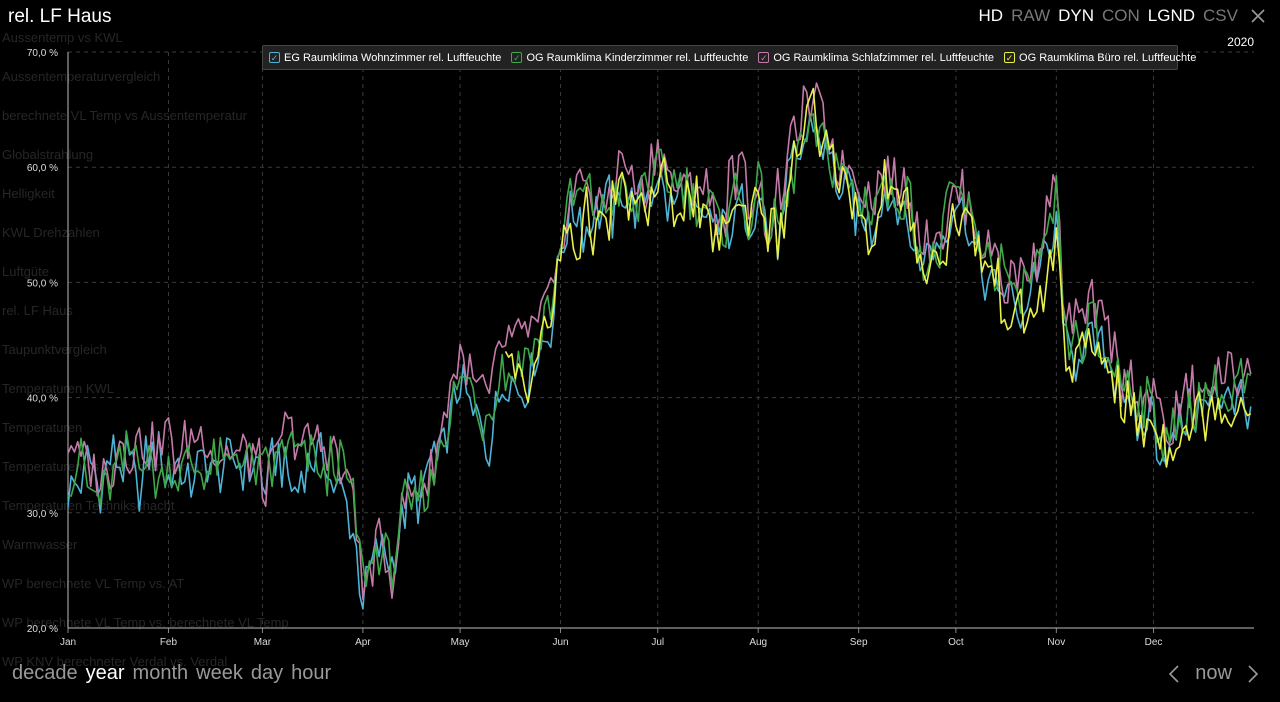 The image size is (1280, 702). Describe the element at coordinates (267, 673) in the screenshot. I see `range-day: day` at that location.